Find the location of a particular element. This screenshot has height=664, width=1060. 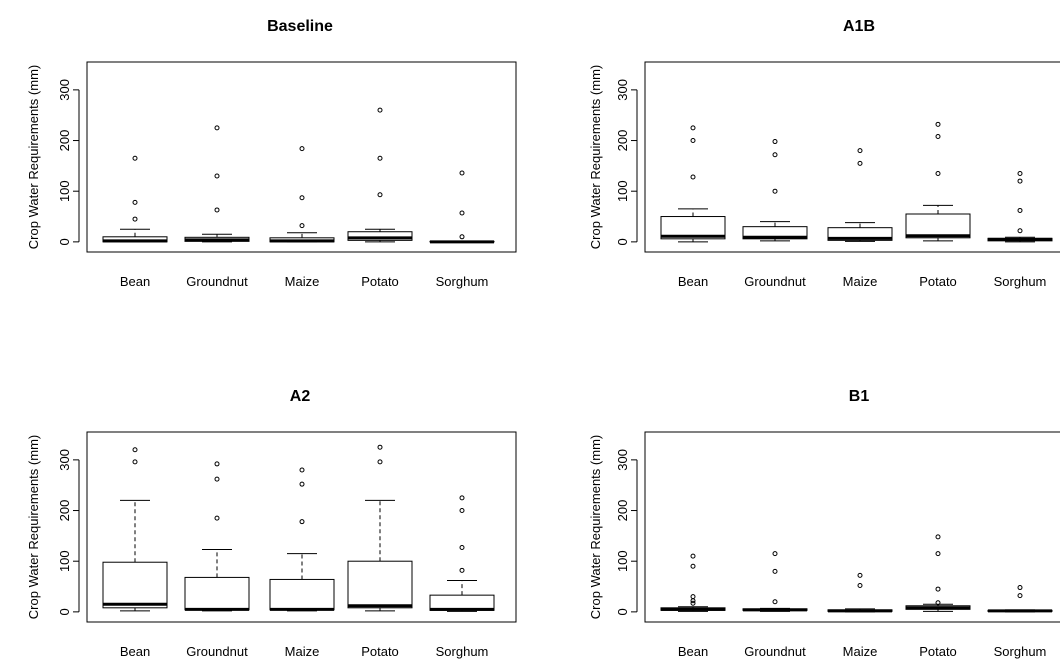

panel-title: Baseline is located at coordinates (300, 26).